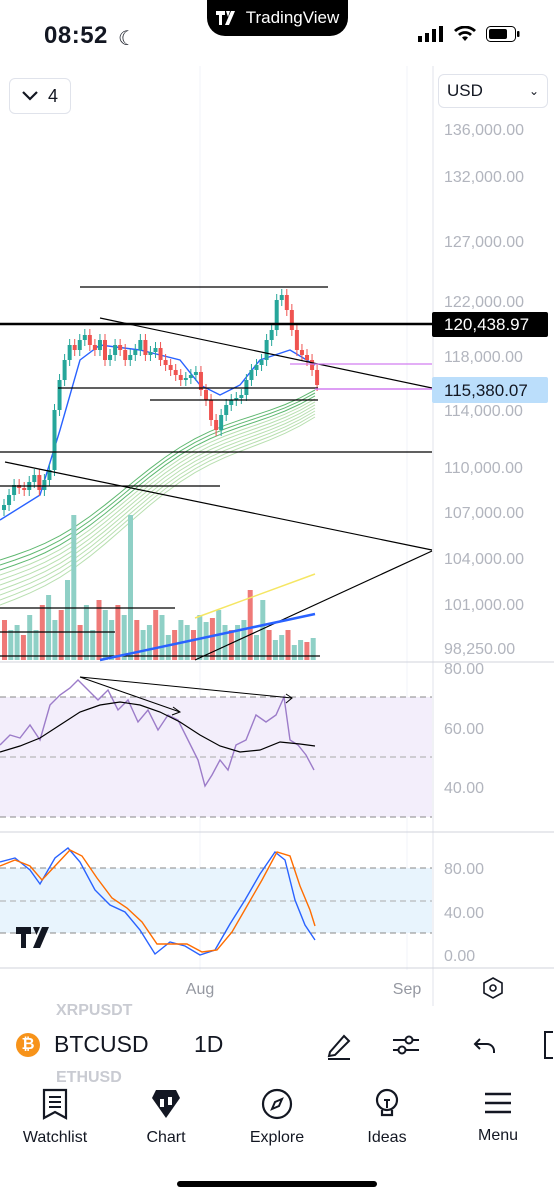 The image size is (554, 1199). What do you see at coordinates (209, 1044) in the screenshot?
I see `interval-button: 1D` at bounding box center [209, 1044].